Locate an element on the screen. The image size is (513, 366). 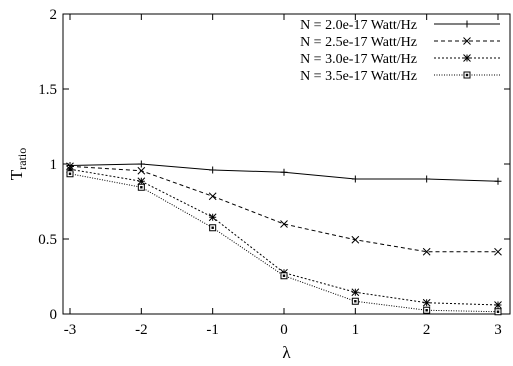
legend-item: N = 3.0e-17 Watt/Hz is located at coordinates (400, 59).